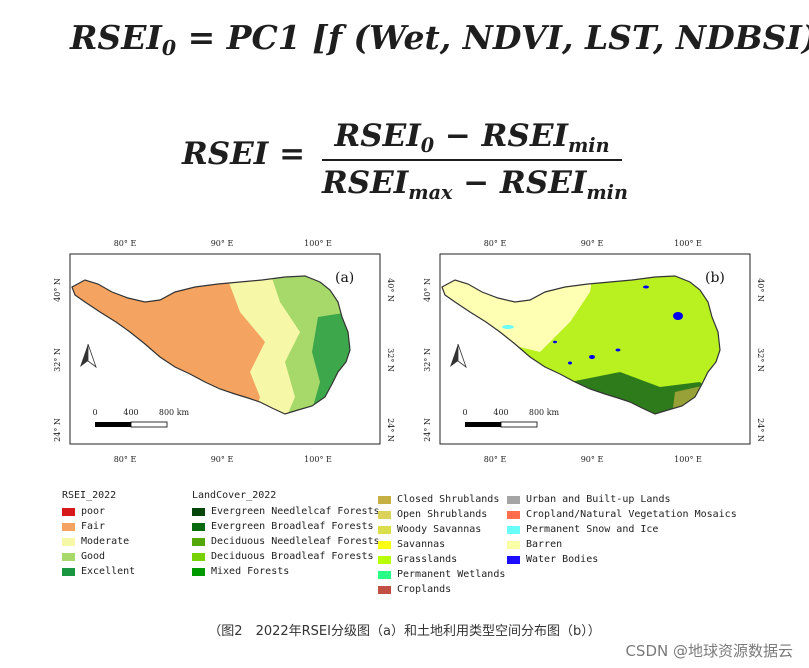 The image size is (809, 668). What do you see at coordinates (448, 499) in the screenshot?
I see `legend-label: Closed Shrublands` at bounding box center [448, 499].